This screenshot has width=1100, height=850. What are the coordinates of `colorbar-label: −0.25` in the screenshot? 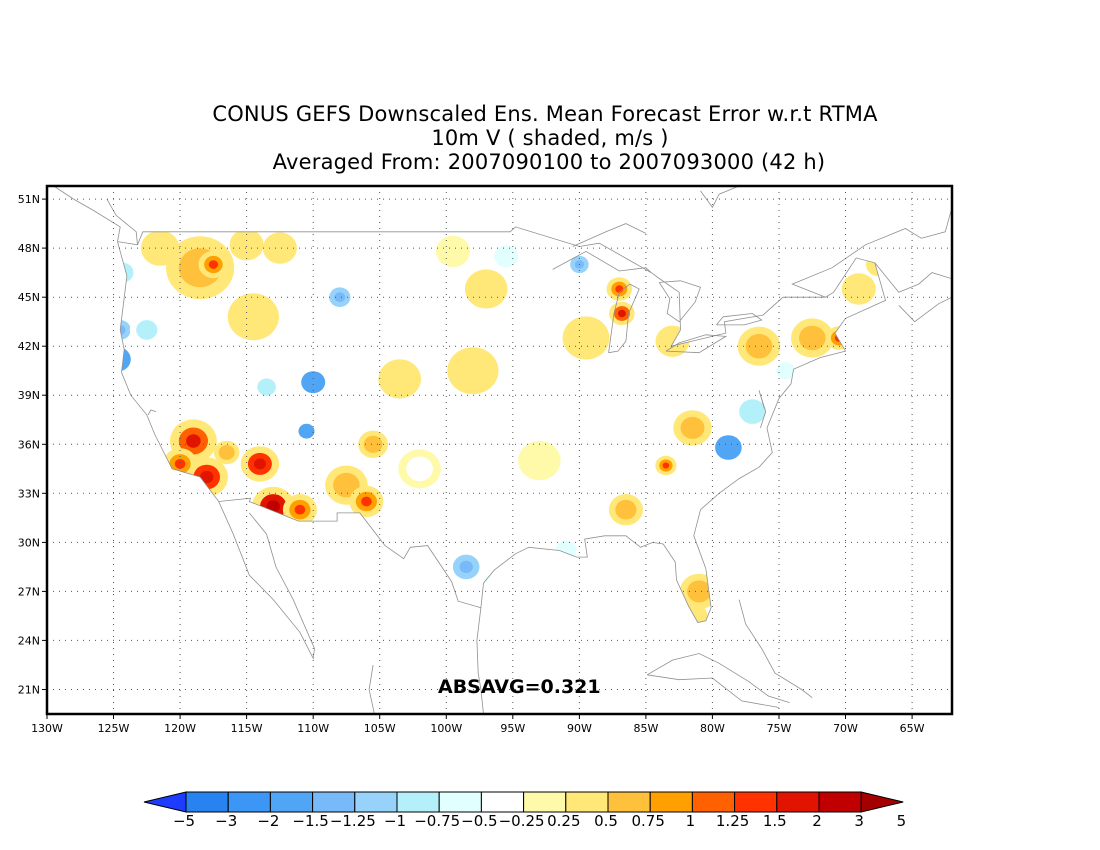 It's located at (522, 821).